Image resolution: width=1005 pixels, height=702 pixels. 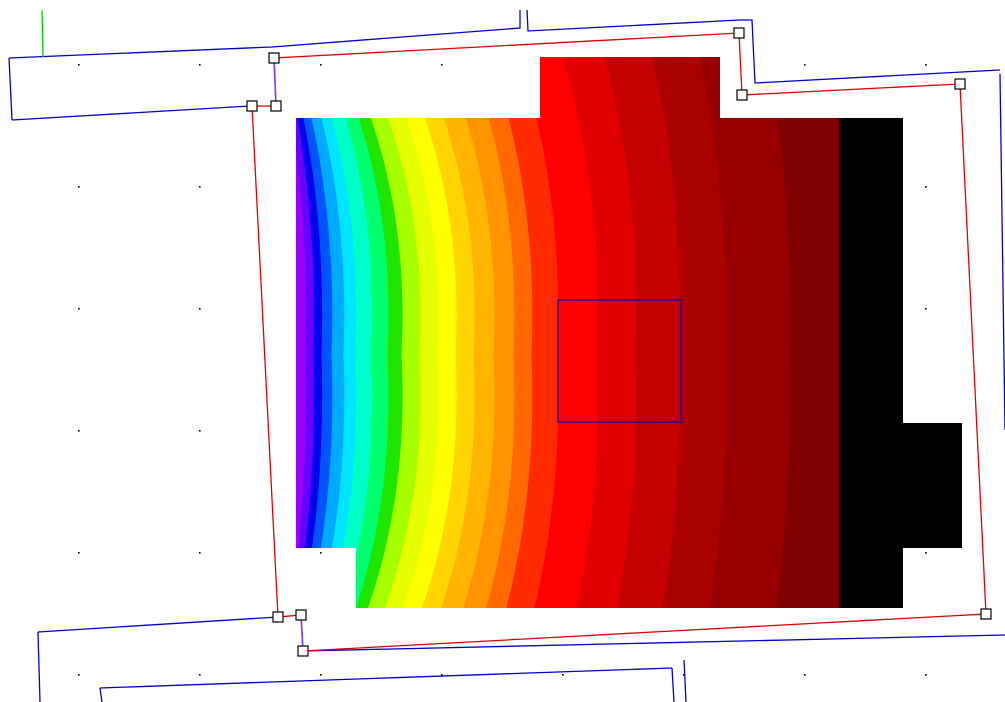 What do you see at coordinates (763, 46) in the screenshot?
I see `wall-top` at bounding box center [763, 46].